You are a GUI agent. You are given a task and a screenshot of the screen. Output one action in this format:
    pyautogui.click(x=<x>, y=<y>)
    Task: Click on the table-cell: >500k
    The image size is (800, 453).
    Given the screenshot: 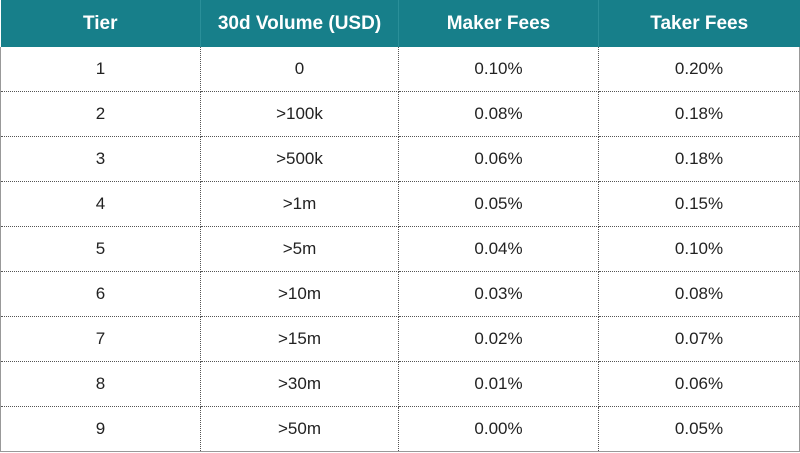 What is the action you would take?
    pyautogui.click(x=299, y=159)
    